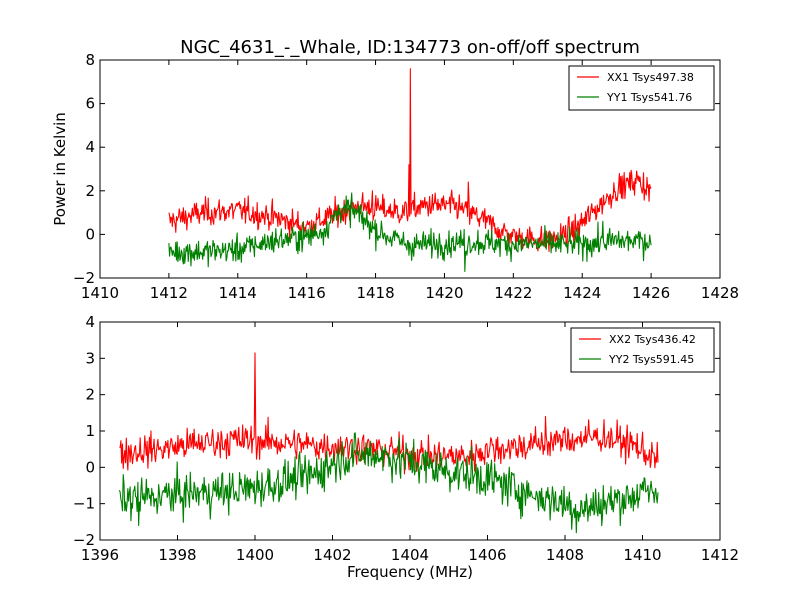 The width and height of the screenshot is (800, 600). What do you see at coordinates (651, 293) in the screenshot?
I see `x-tick-label: 1426` at bounding box center [651, 293].